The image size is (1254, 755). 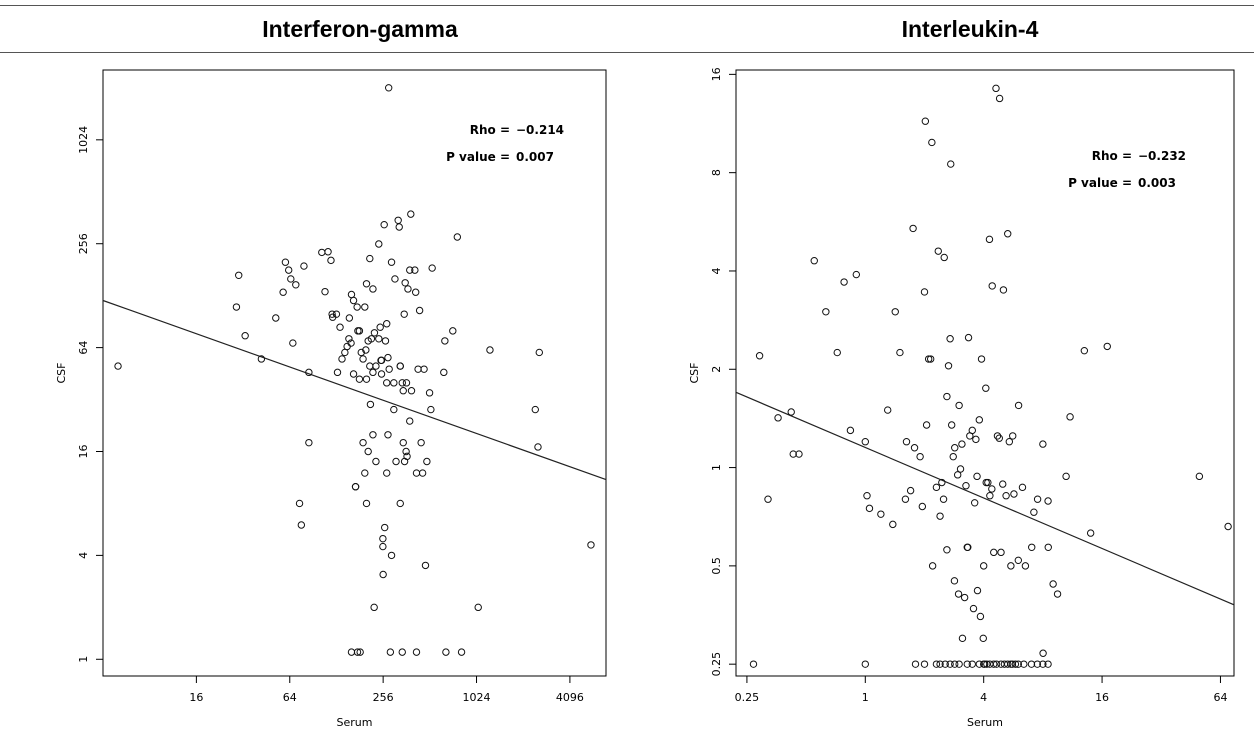 What do you see at coordinates (83, 555) in the screenshot?
I see `y-tick-label: 4` at bounding box center [83, 555].